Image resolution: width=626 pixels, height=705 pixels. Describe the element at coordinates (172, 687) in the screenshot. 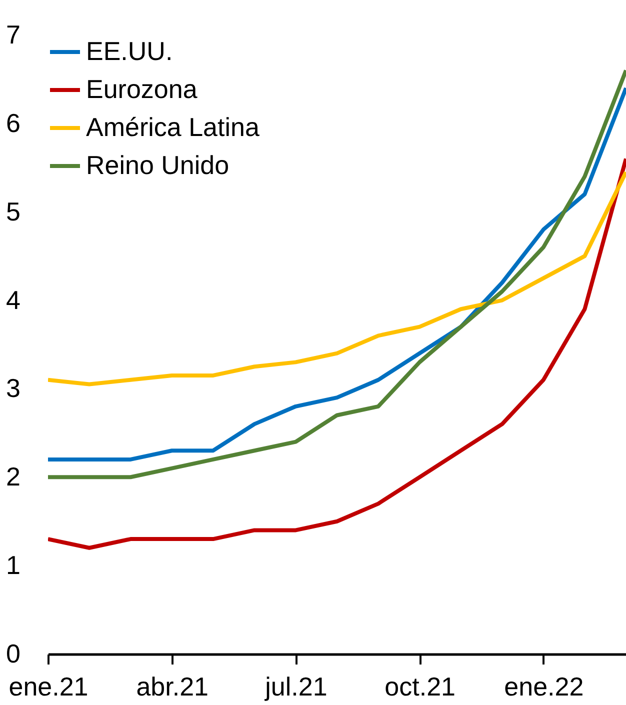

I see `x-tick-label: abr.21` at that location.